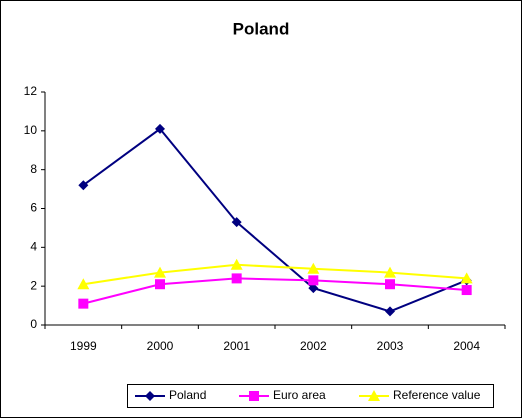 This screenshot has height=419, width=523. I want to click on y-tick-label: 4, so click(33, 247).